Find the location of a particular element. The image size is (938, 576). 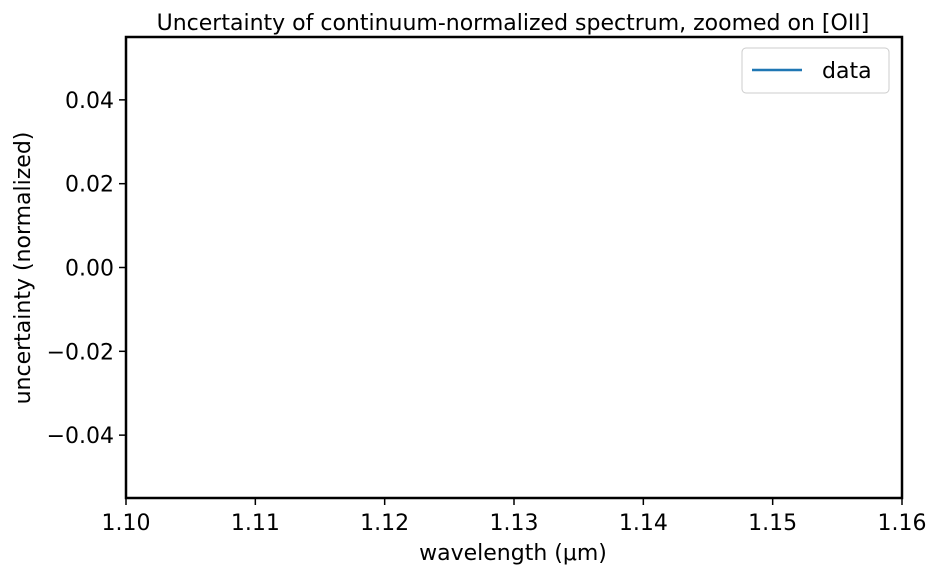

y-tick-label: −0.04 is located at coordinates (80, 436).